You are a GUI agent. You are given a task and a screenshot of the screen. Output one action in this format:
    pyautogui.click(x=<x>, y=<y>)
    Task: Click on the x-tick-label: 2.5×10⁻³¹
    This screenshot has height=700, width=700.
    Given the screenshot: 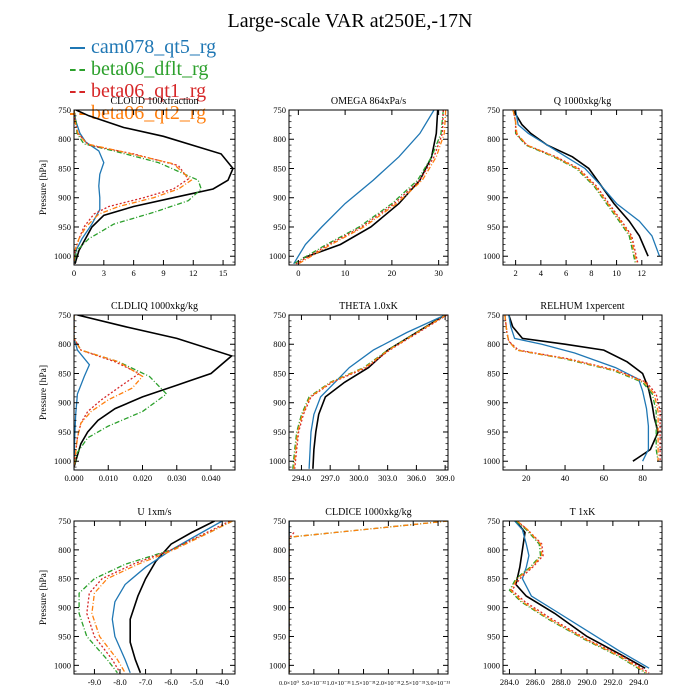 What is the action you would take?
    pyautogui.click(x=413, y=683)
    